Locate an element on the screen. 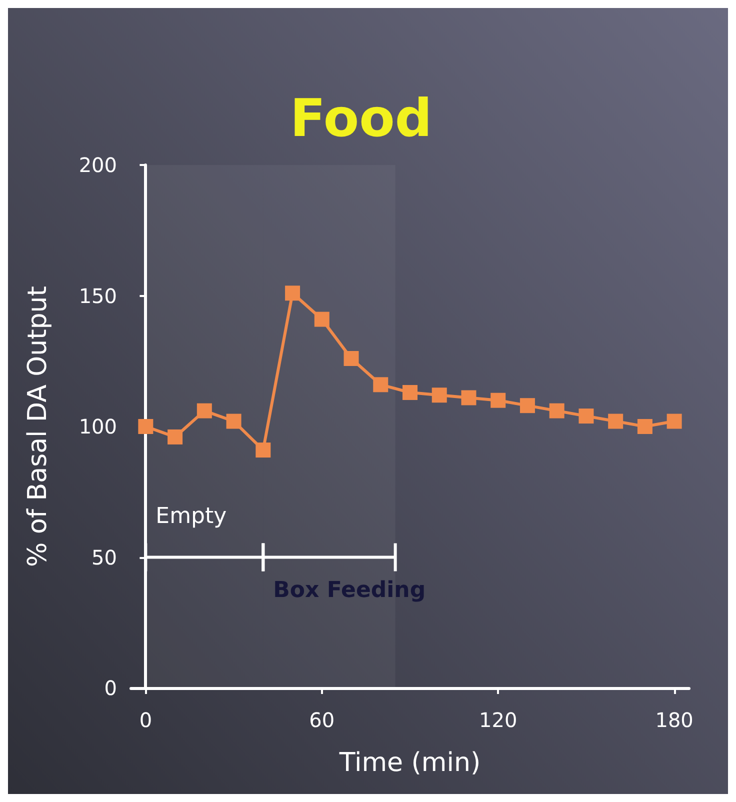  chart-title: Food is located at coordinates (361, 119).